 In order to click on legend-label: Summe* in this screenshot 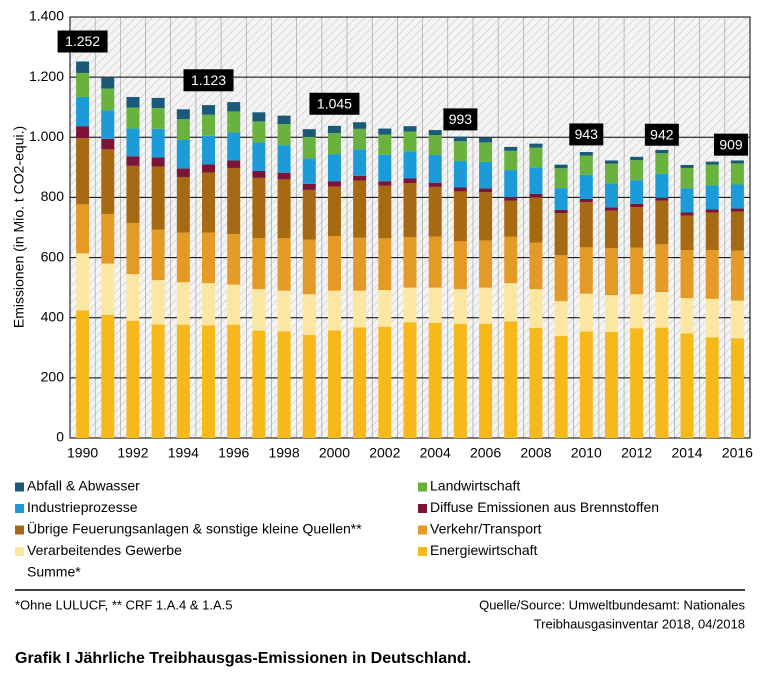, I will do `click(54, 572)`.